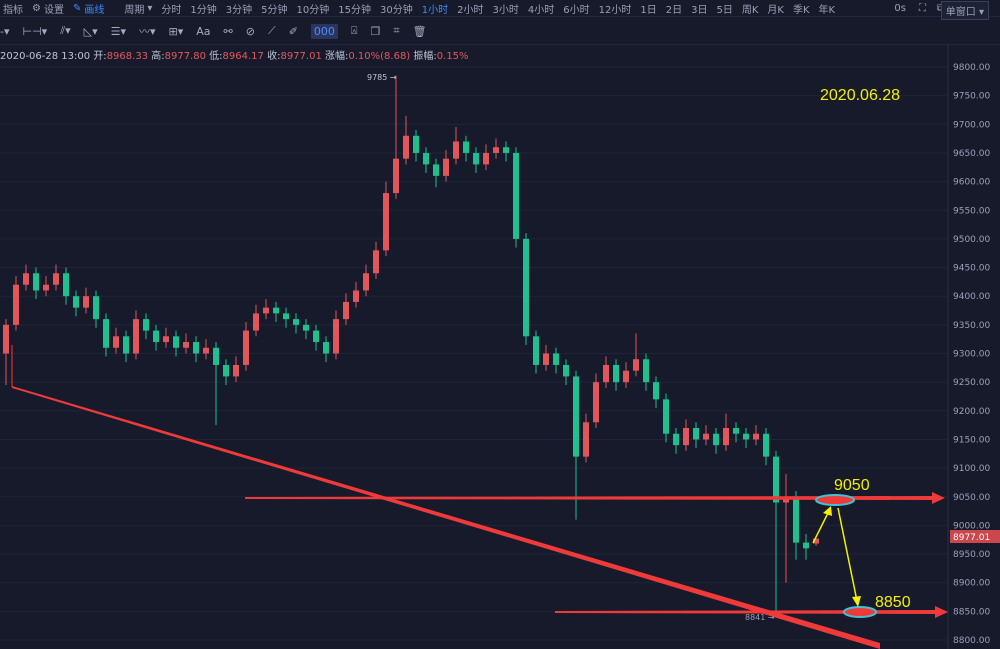 The image size is (1000, 649). Describe the element at coordinates (971, 211) in the screenshot. I see `price-tick: 9550.00` at that location.